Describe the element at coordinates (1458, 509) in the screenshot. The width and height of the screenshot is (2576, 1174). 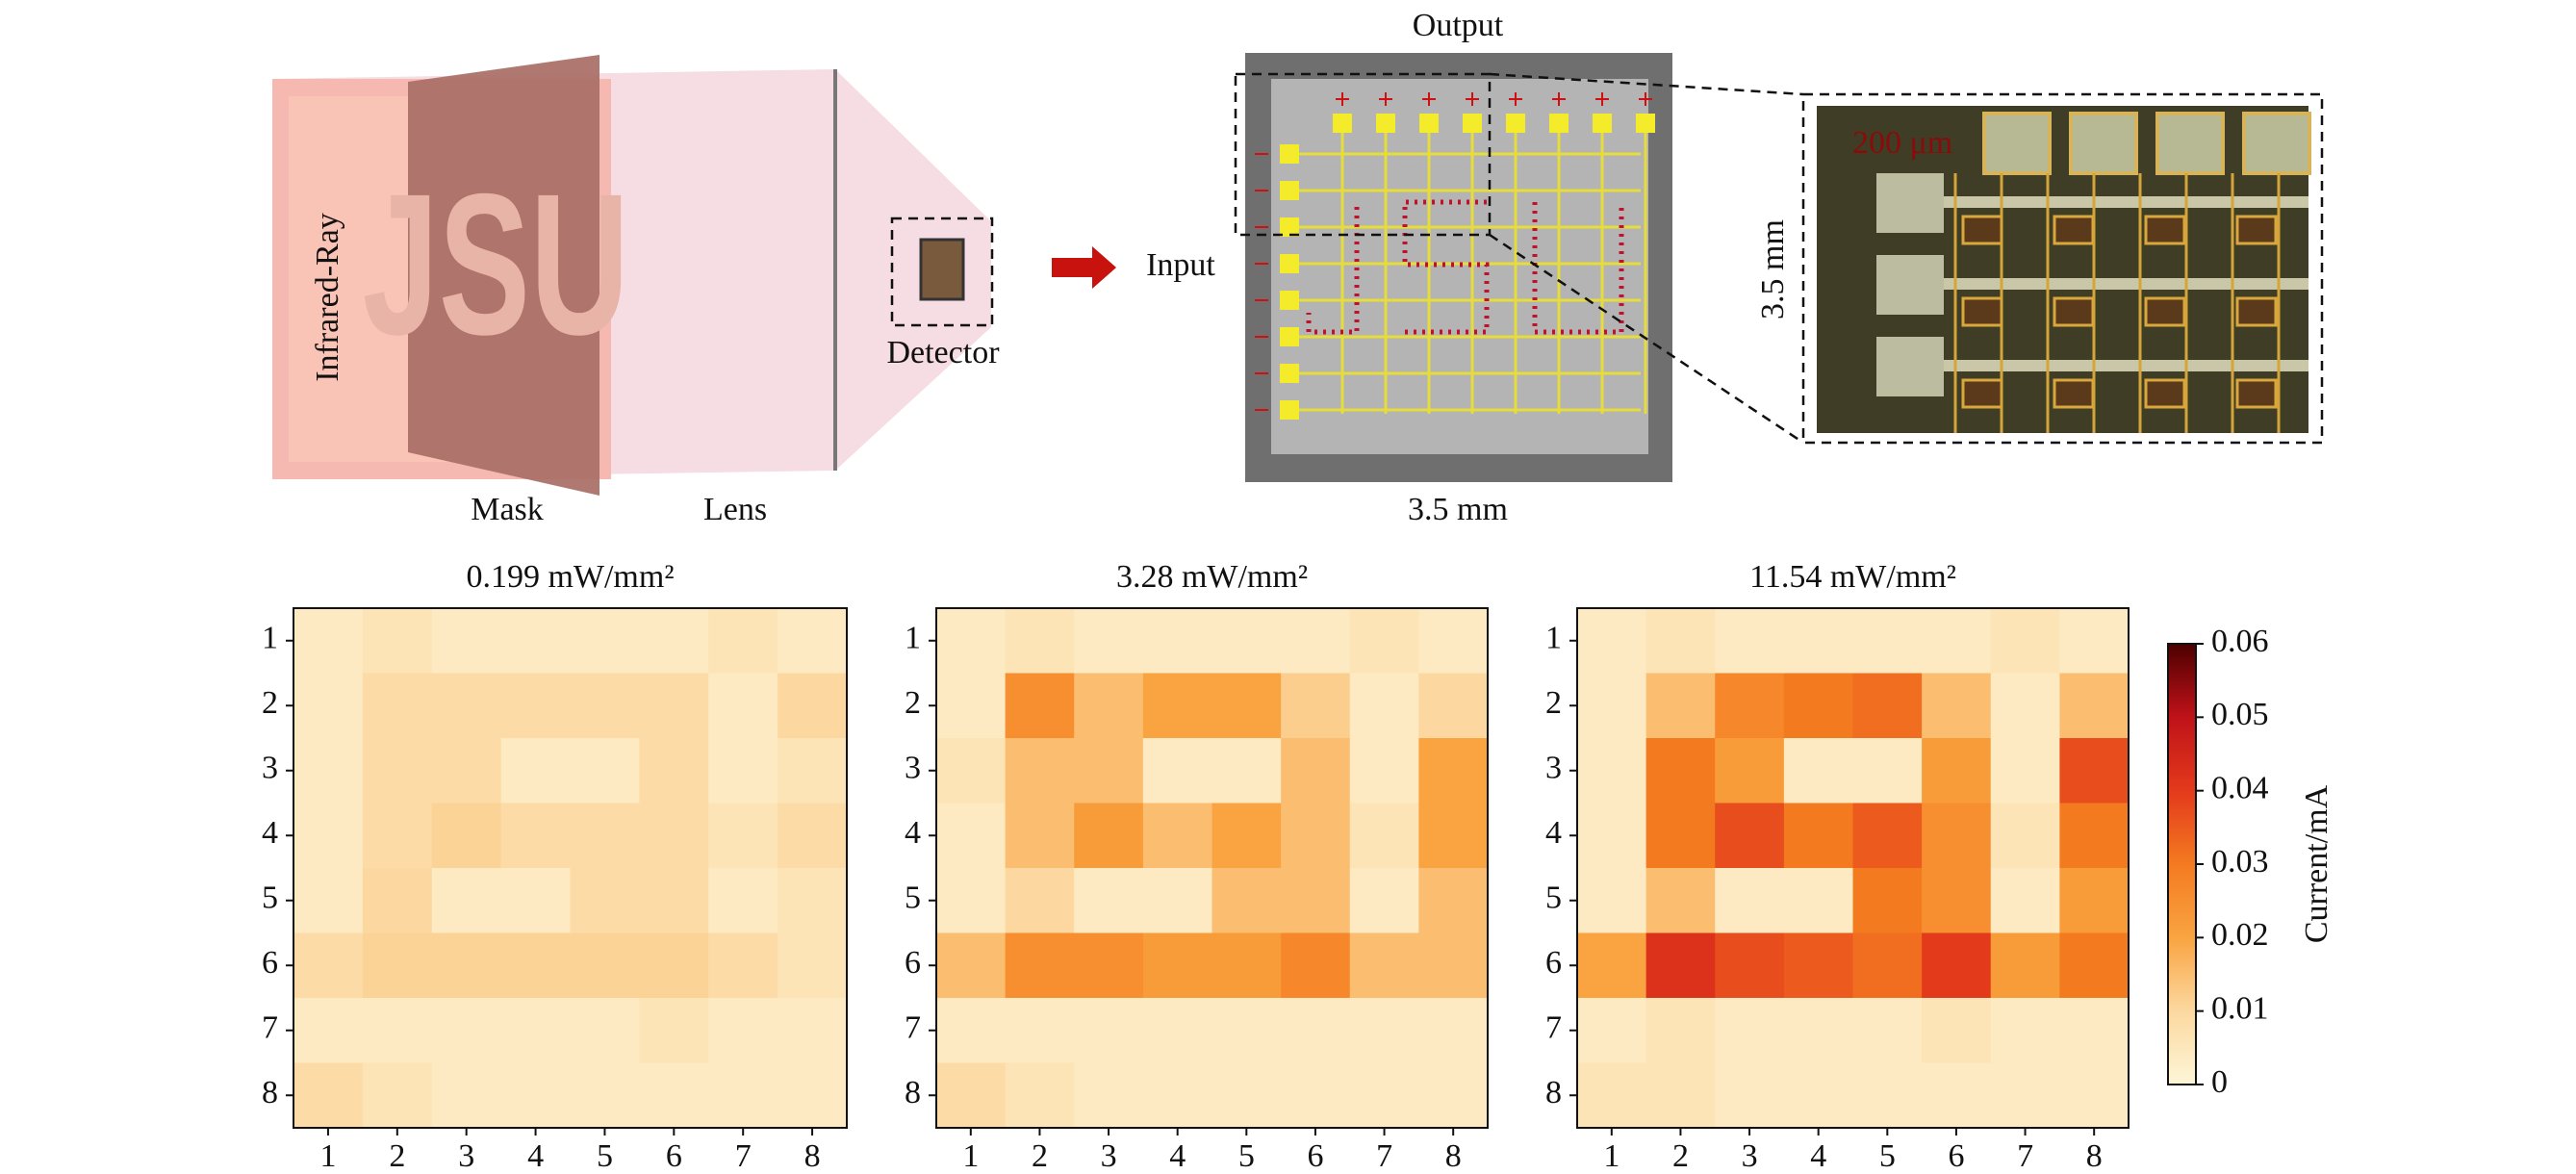
I see `chip-width-label: 3.5 mm` at that location.